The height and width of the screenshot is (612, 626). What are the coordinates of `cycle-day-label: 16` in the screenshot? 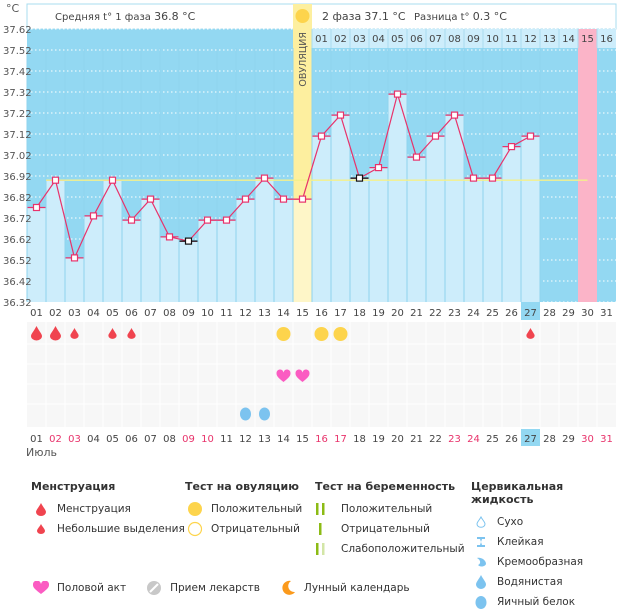 It's located at (606, 39).